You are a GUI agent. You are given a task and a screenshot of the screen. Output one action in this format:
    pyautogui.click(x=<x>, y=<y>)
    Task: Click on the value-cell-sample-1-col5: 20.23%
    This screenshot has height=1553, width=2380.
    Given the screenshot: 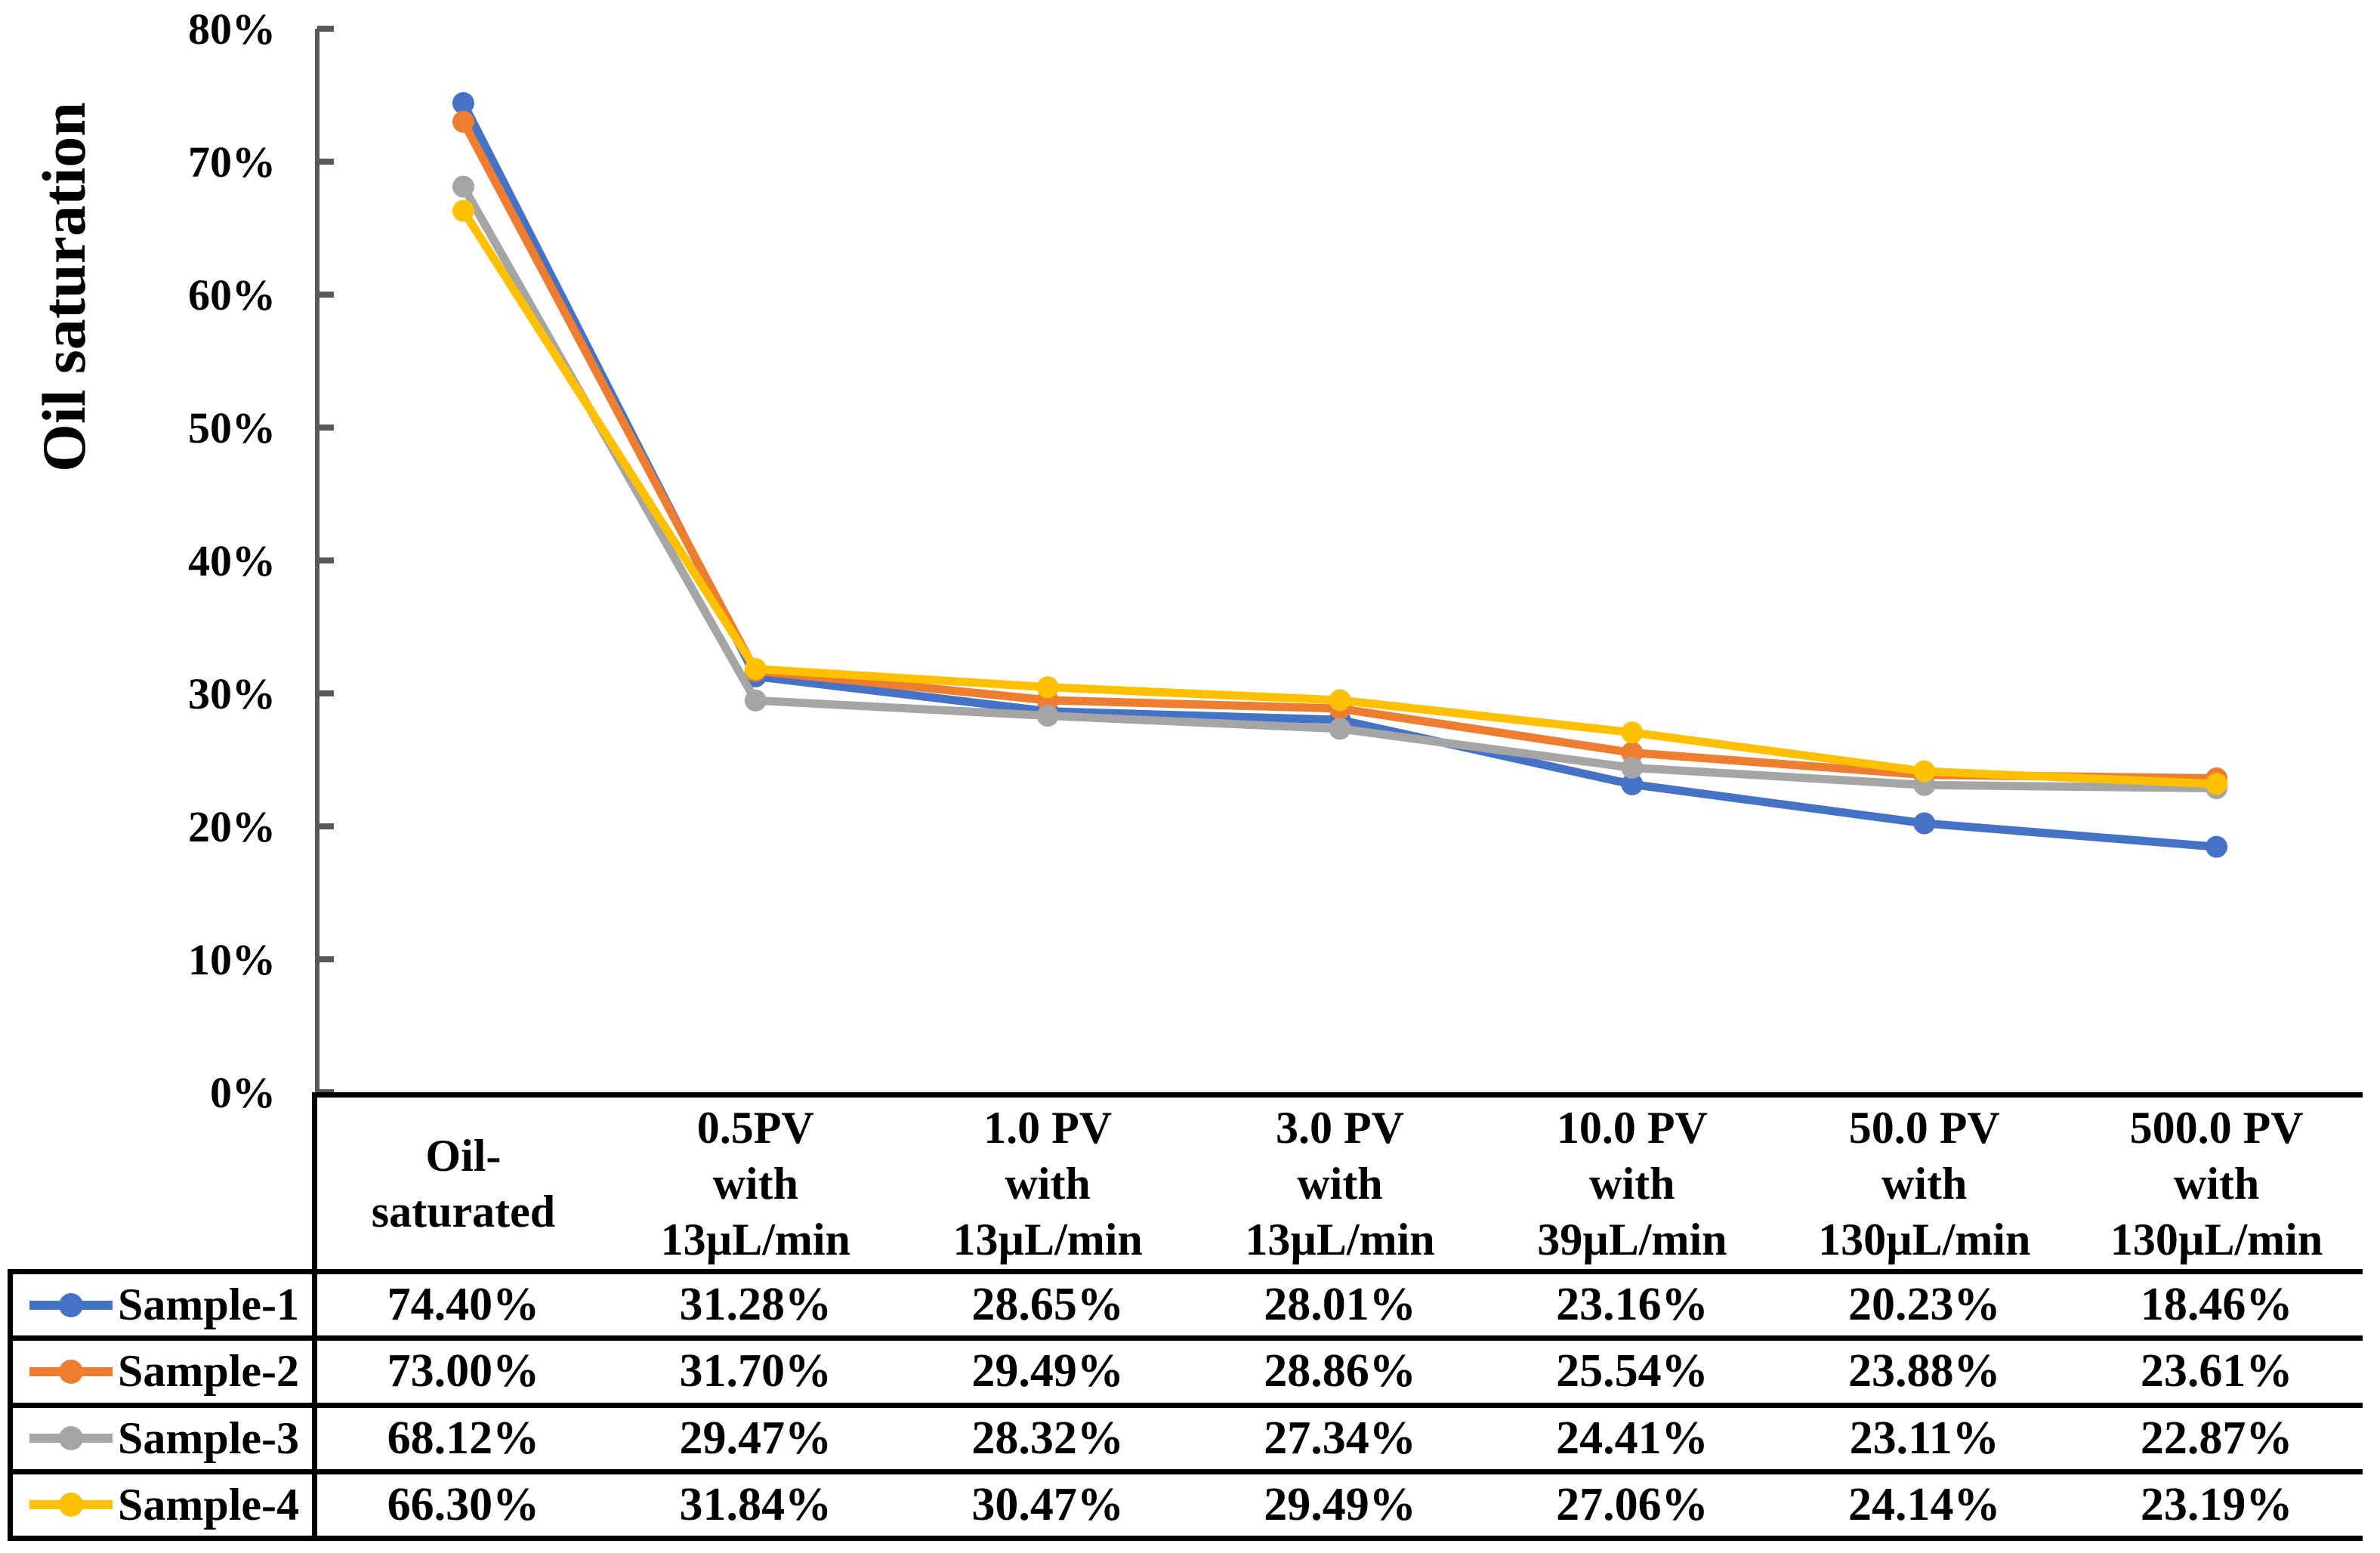 What is the action you would take?
    pyautogui.click(x=1924, y=1308)
    